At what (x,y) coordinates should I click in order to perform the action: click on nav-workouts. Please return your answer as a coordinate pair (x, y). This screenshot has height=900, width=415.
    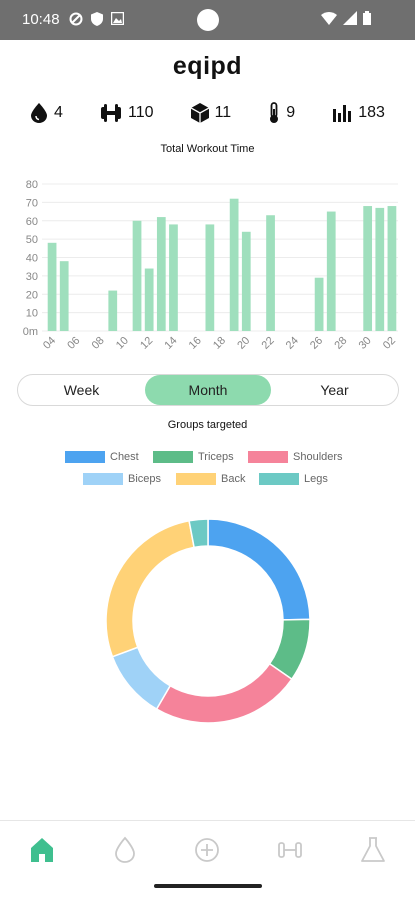
    Looking at the image, I should click on (290, 850).